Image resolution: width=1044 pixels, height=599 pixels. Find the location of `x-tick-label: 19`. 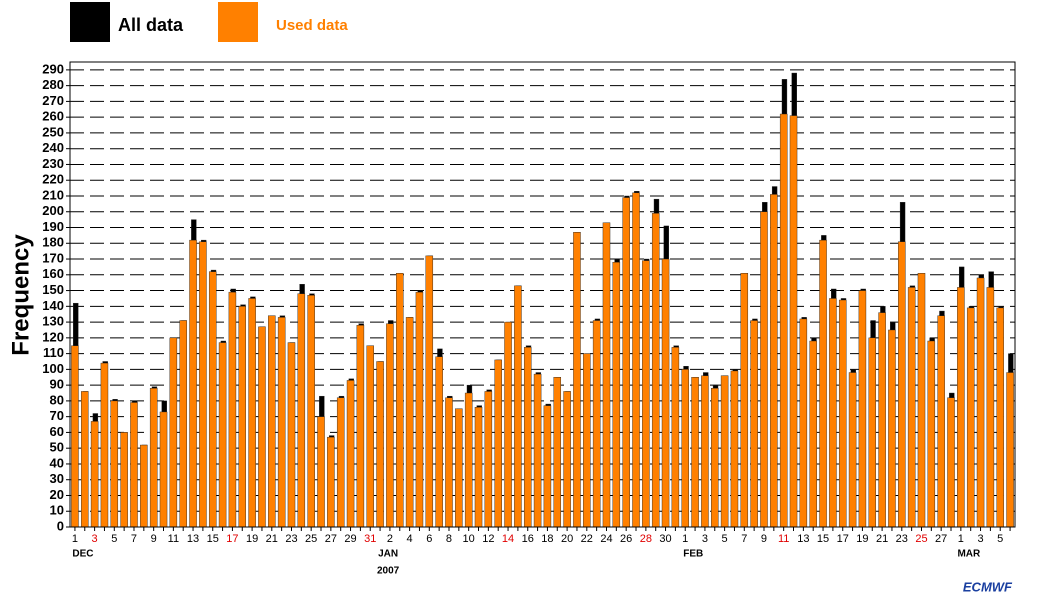

x-tick-label: 19 is located at coordinates (862, 539).